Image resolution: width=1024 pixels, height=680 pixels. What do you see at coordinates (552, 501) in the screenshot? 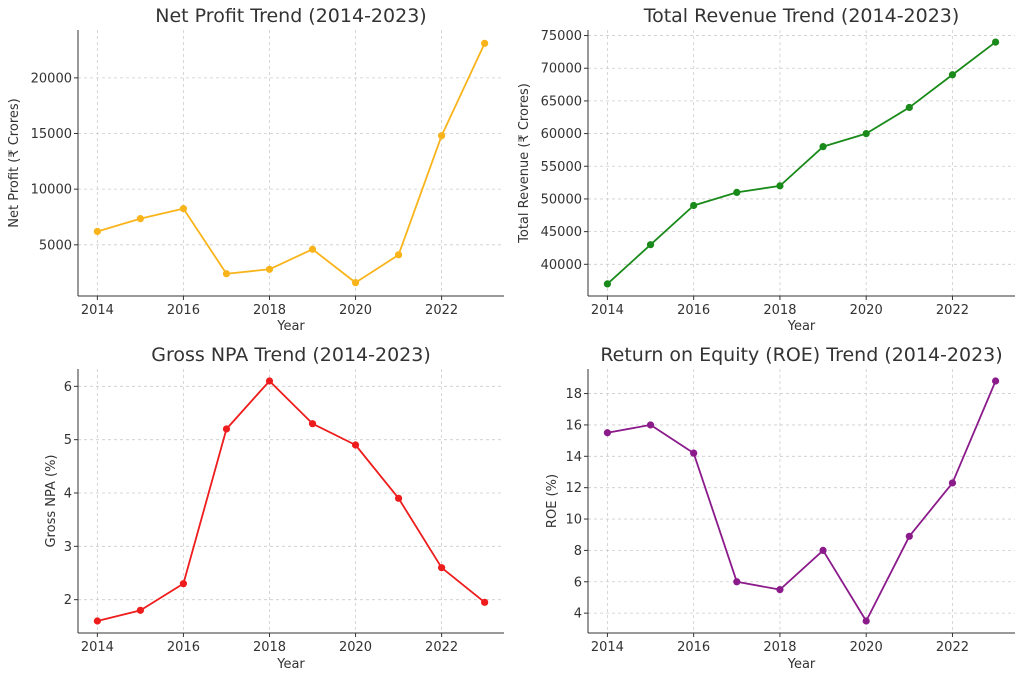
I see `y-axis-label: ROE (%)` at bounding box center [552, 501].